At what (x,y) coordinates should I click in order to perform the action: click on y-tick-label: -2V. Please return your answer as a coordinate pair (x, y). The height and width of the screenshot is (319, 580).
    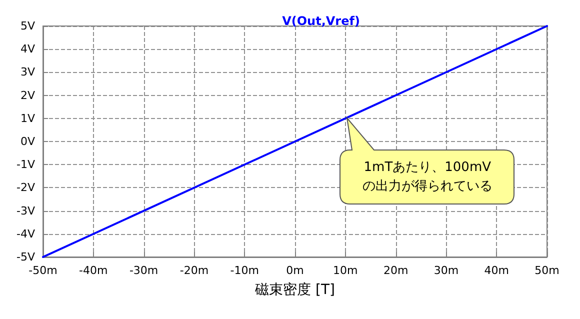
    Looking at the image, I should click on (26, 187).